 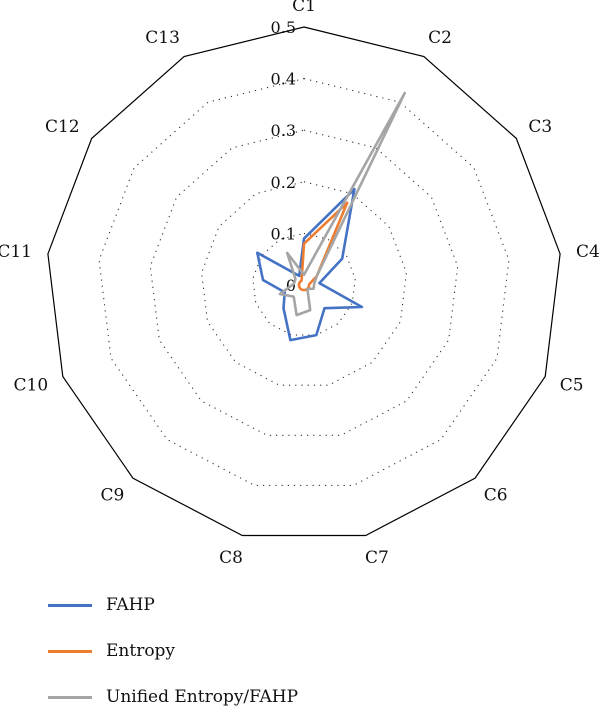 I want to click on legend-swatch-fahp, so click(x=70, y=605).